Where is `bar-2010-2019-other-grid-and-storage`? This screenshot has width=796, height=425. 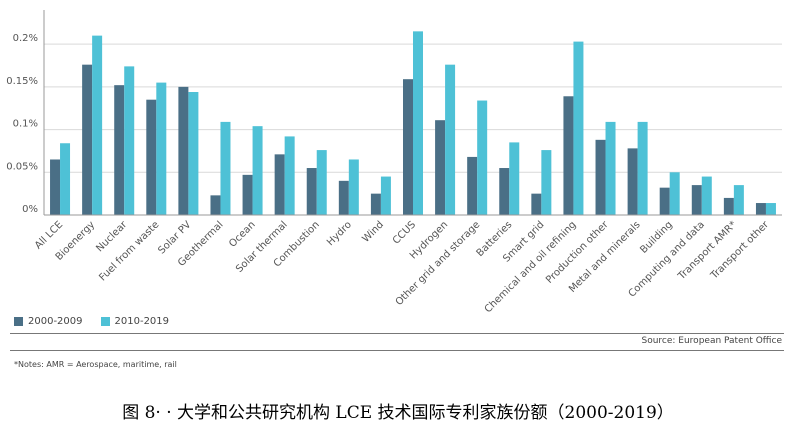 bar-2010-2019-other-grid-and-storage is located at coordinates (482, 157).